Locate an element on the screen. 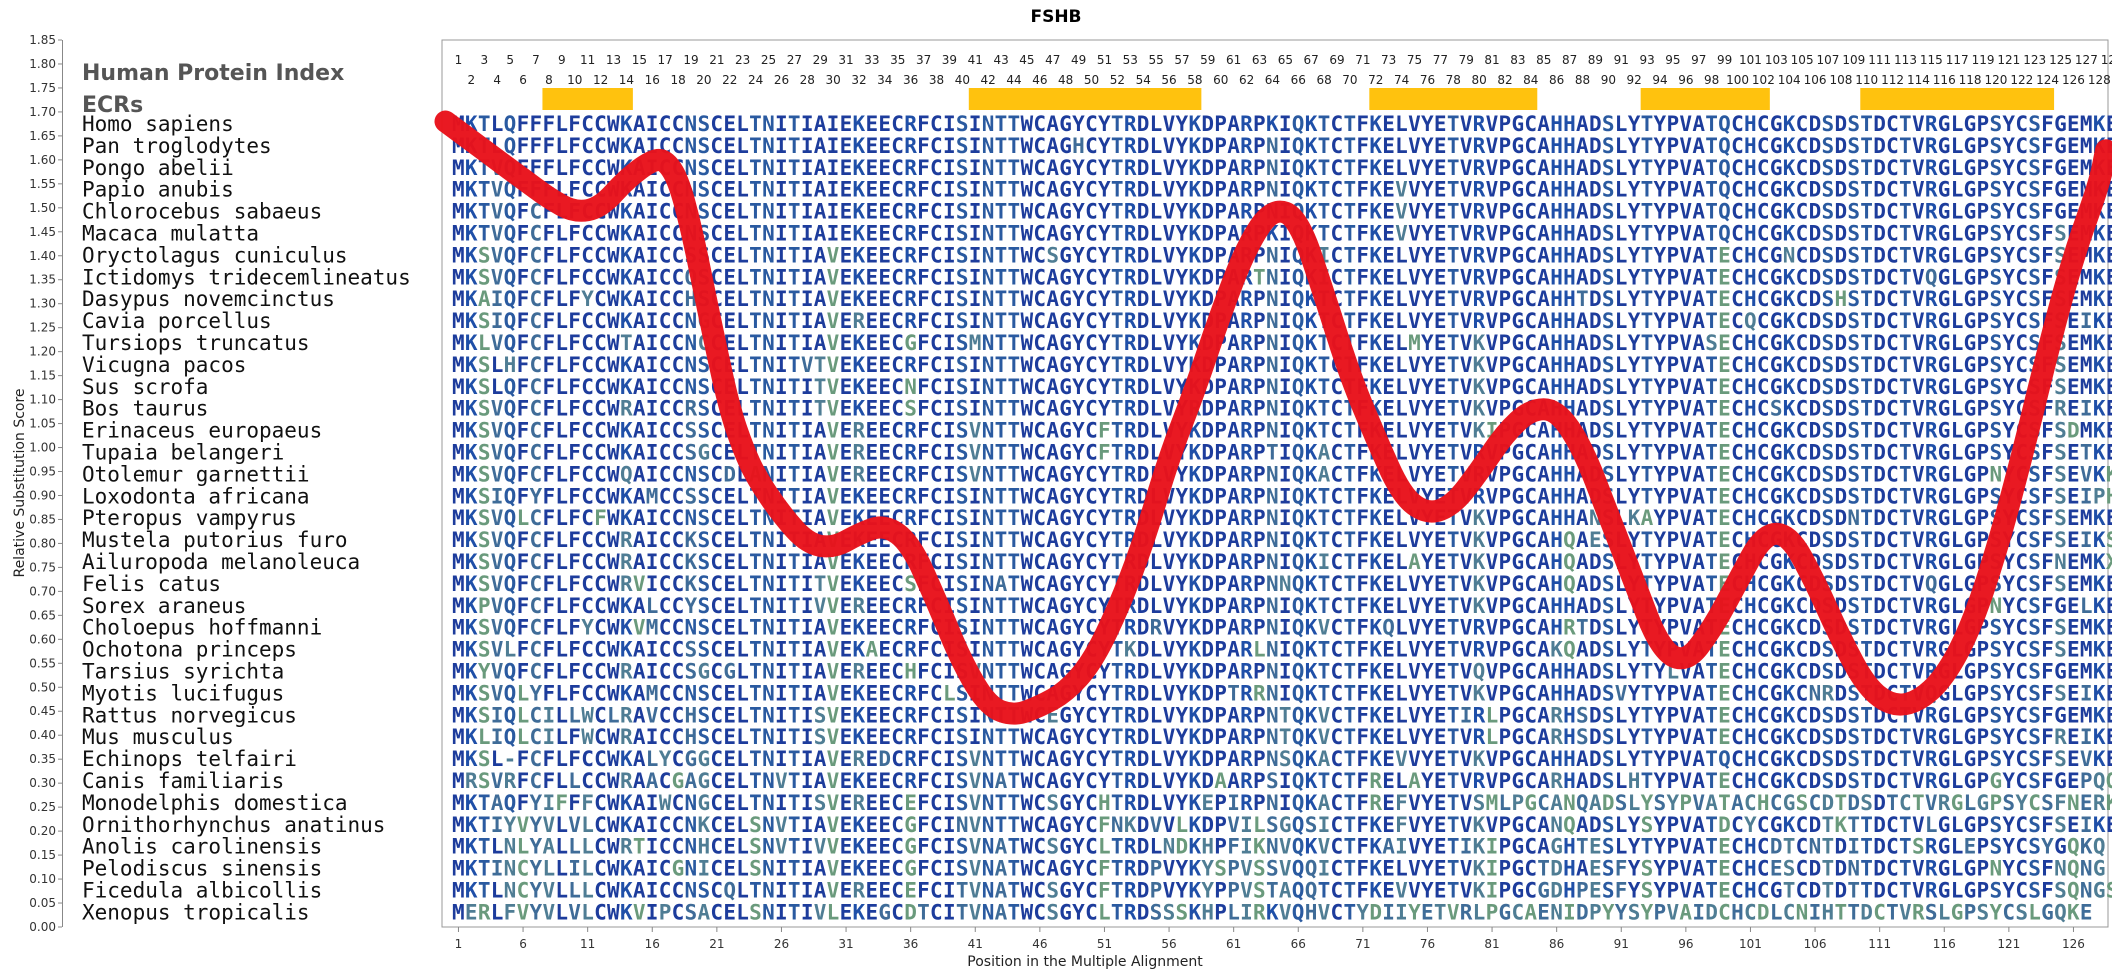 The width and height of the screenshot is (2112, 975). header-title: Human Protein Index is located at coordinates (213, 73).